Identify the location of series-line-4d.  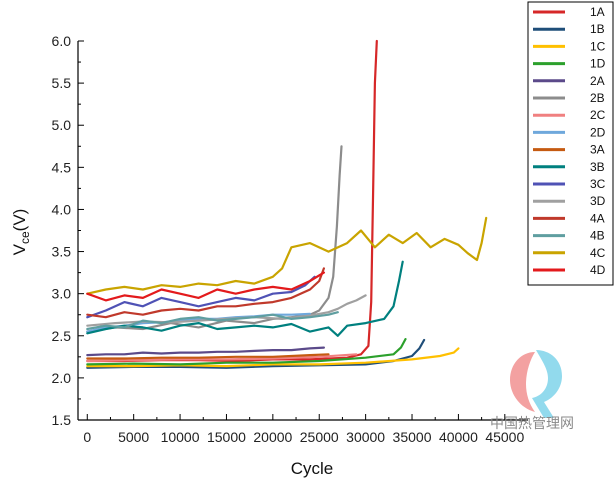
(205, 286).